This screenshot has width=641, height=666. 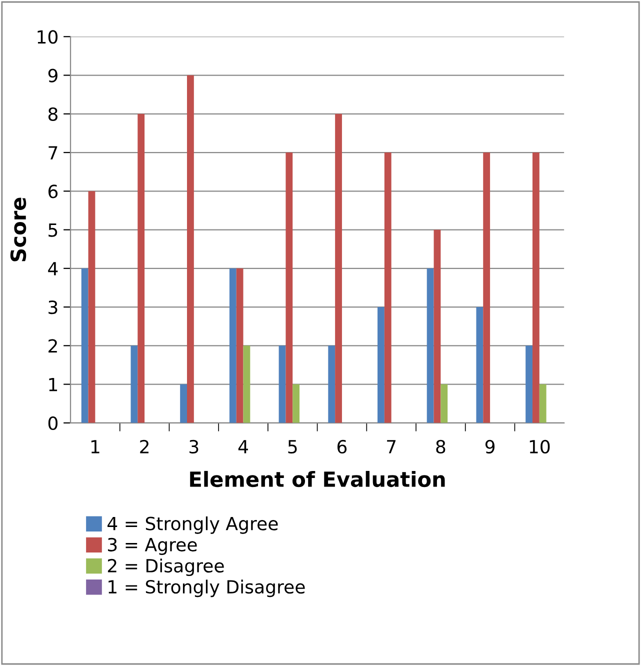 What do you see at coordinates (206, 589) in the screenshot?
I see `legend-label: 1 = Strongly Disagree` at bounding box center [206, 589].